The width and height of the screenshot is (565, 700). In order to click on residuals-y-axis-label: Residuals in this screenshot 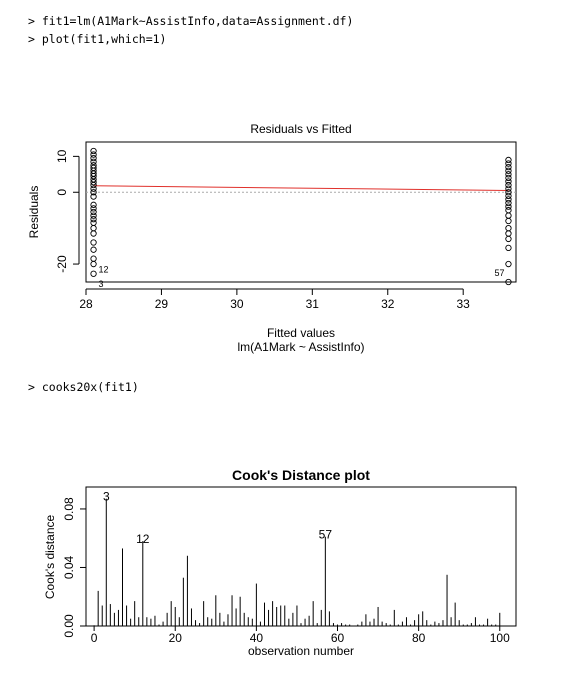, I will do `click(34, 212)`.